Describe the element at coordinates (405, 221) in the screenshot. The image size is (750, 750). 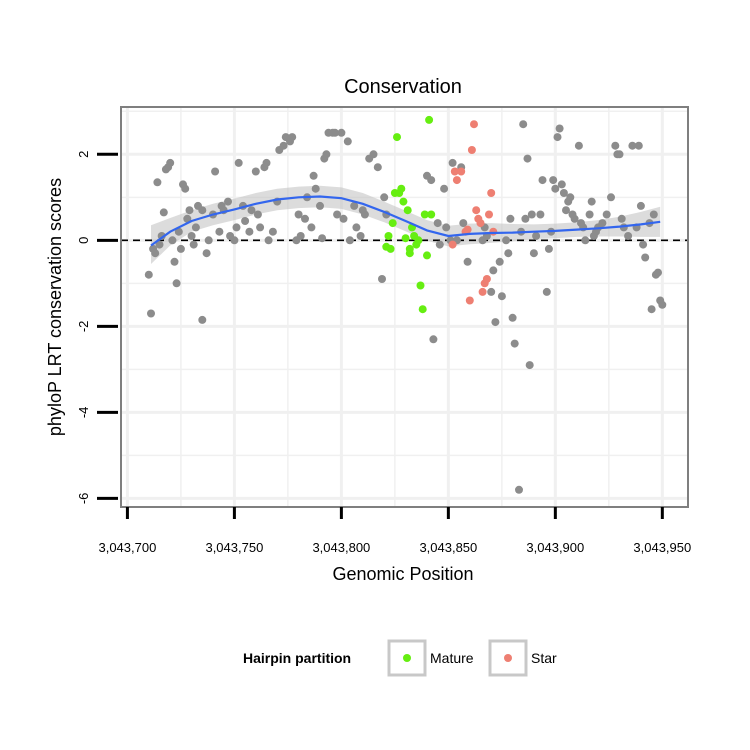
I see `smooth-trend-line` at that location.